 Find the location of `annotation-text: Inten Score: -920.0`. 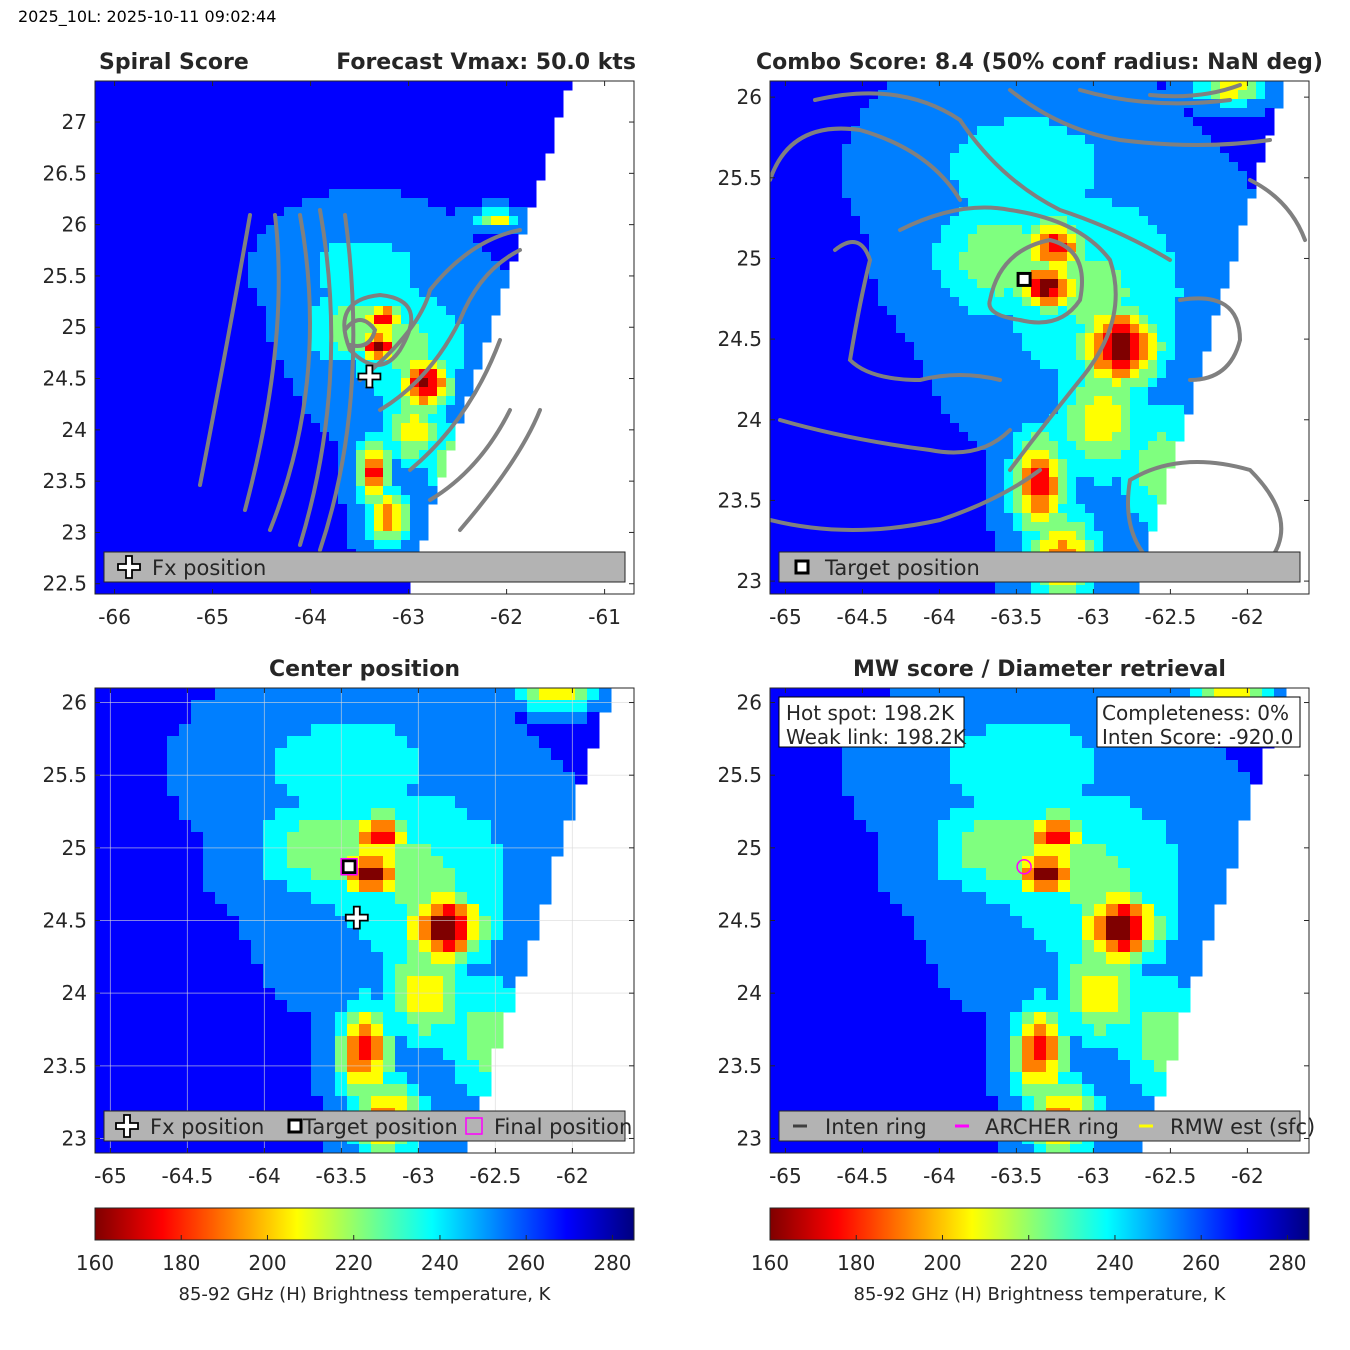

annotation-text: Inten Score: -920.0 is located at coordinates (1197, 737).